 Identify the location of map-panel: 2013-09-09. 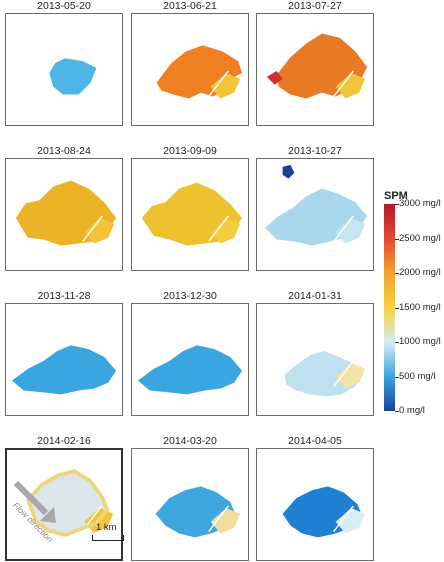
(190, 208).